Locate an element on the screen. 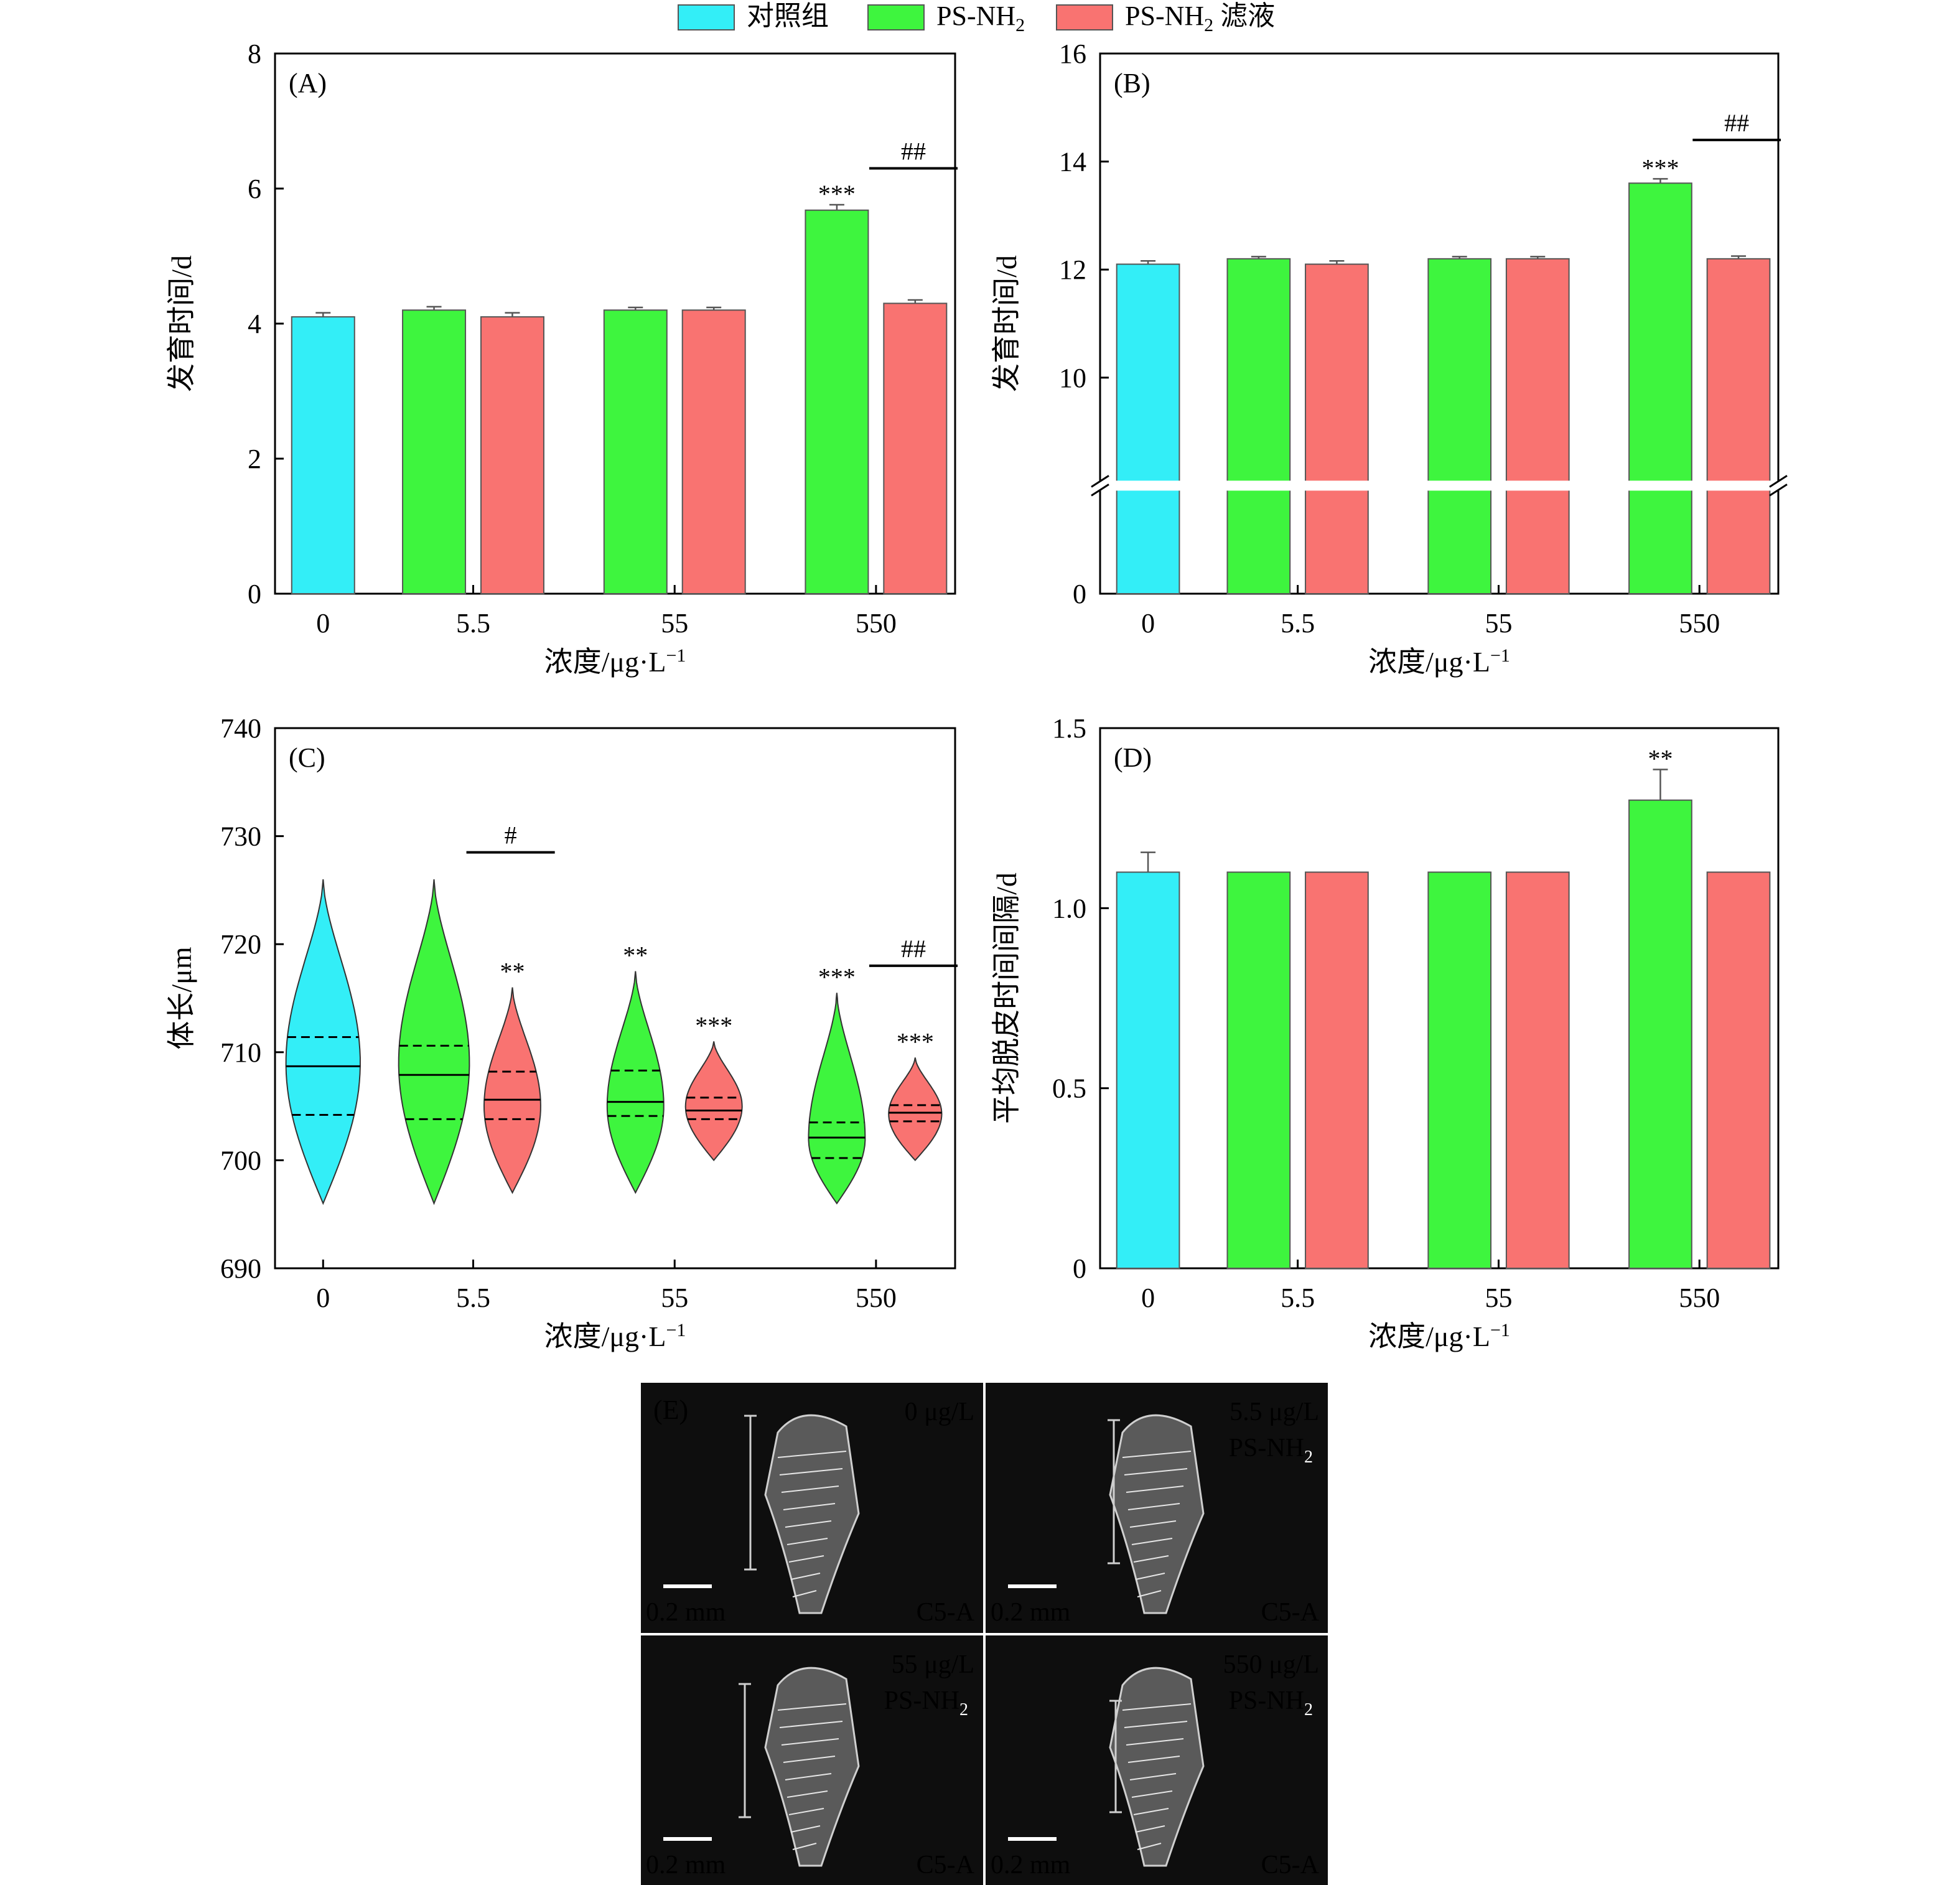 Image resolution: width=1960 pixels, height=1885 pixels. x-axis-title: 浓度/μg·L−1 is located at coordinates (1439, 1336).